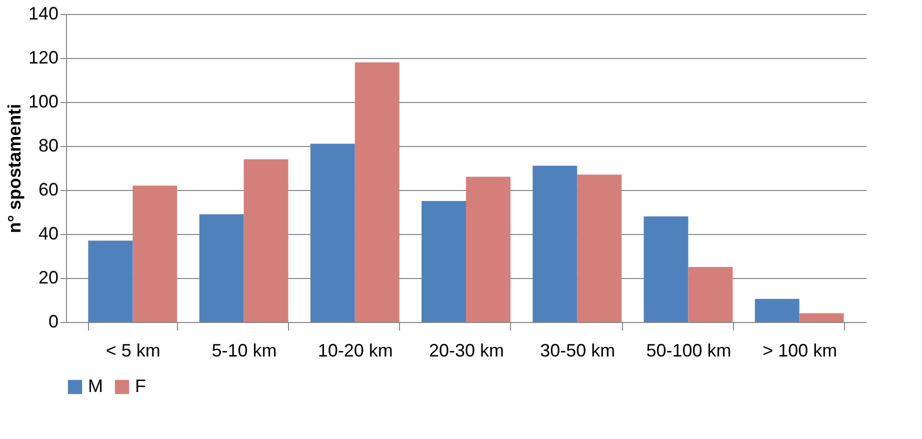 This screenshot has width=922, height=439. Describe the element at coordinates (53, 322) in the screenshot. I see `y-tick-label: 0` at that location.